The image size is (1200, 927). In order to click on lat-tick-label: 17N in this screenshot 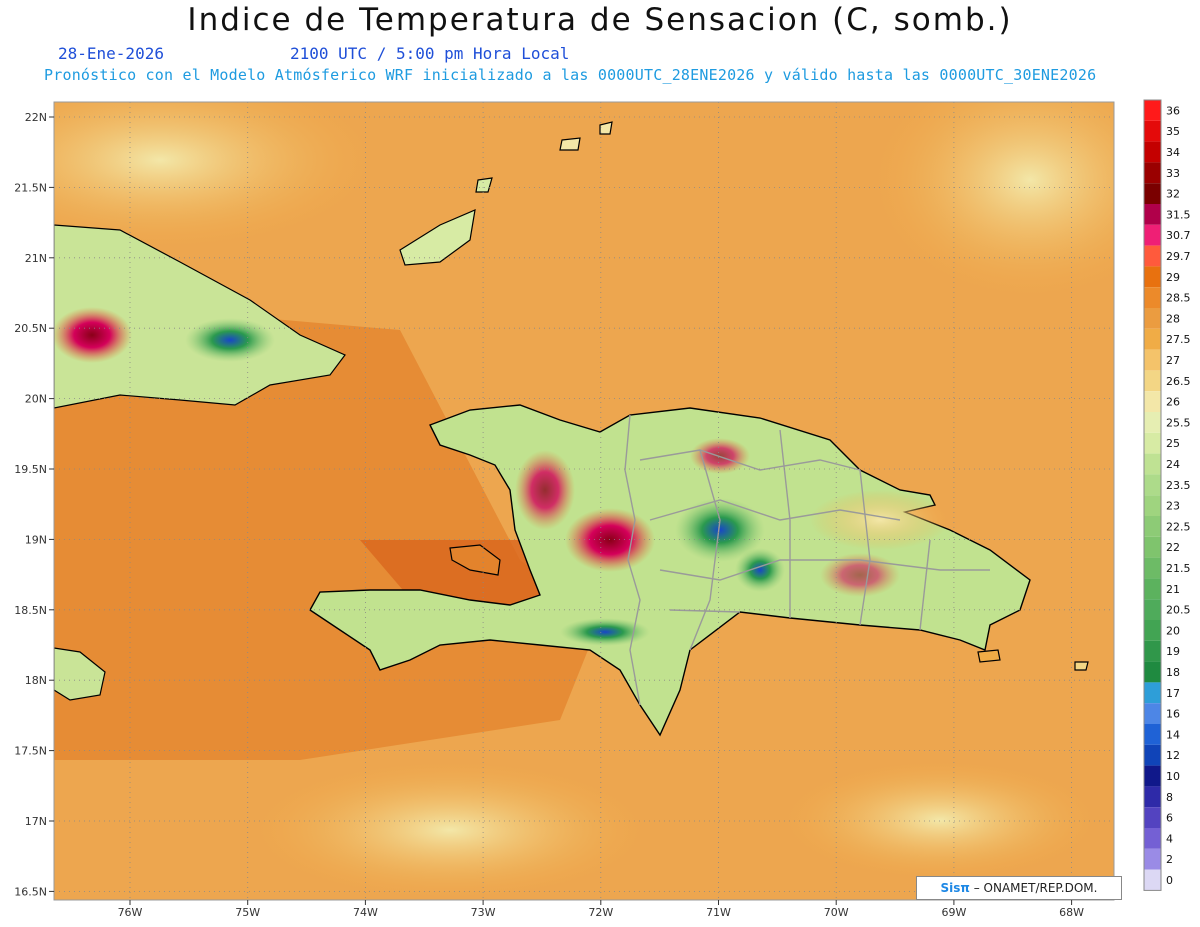, I will do `click(36, 821)`.